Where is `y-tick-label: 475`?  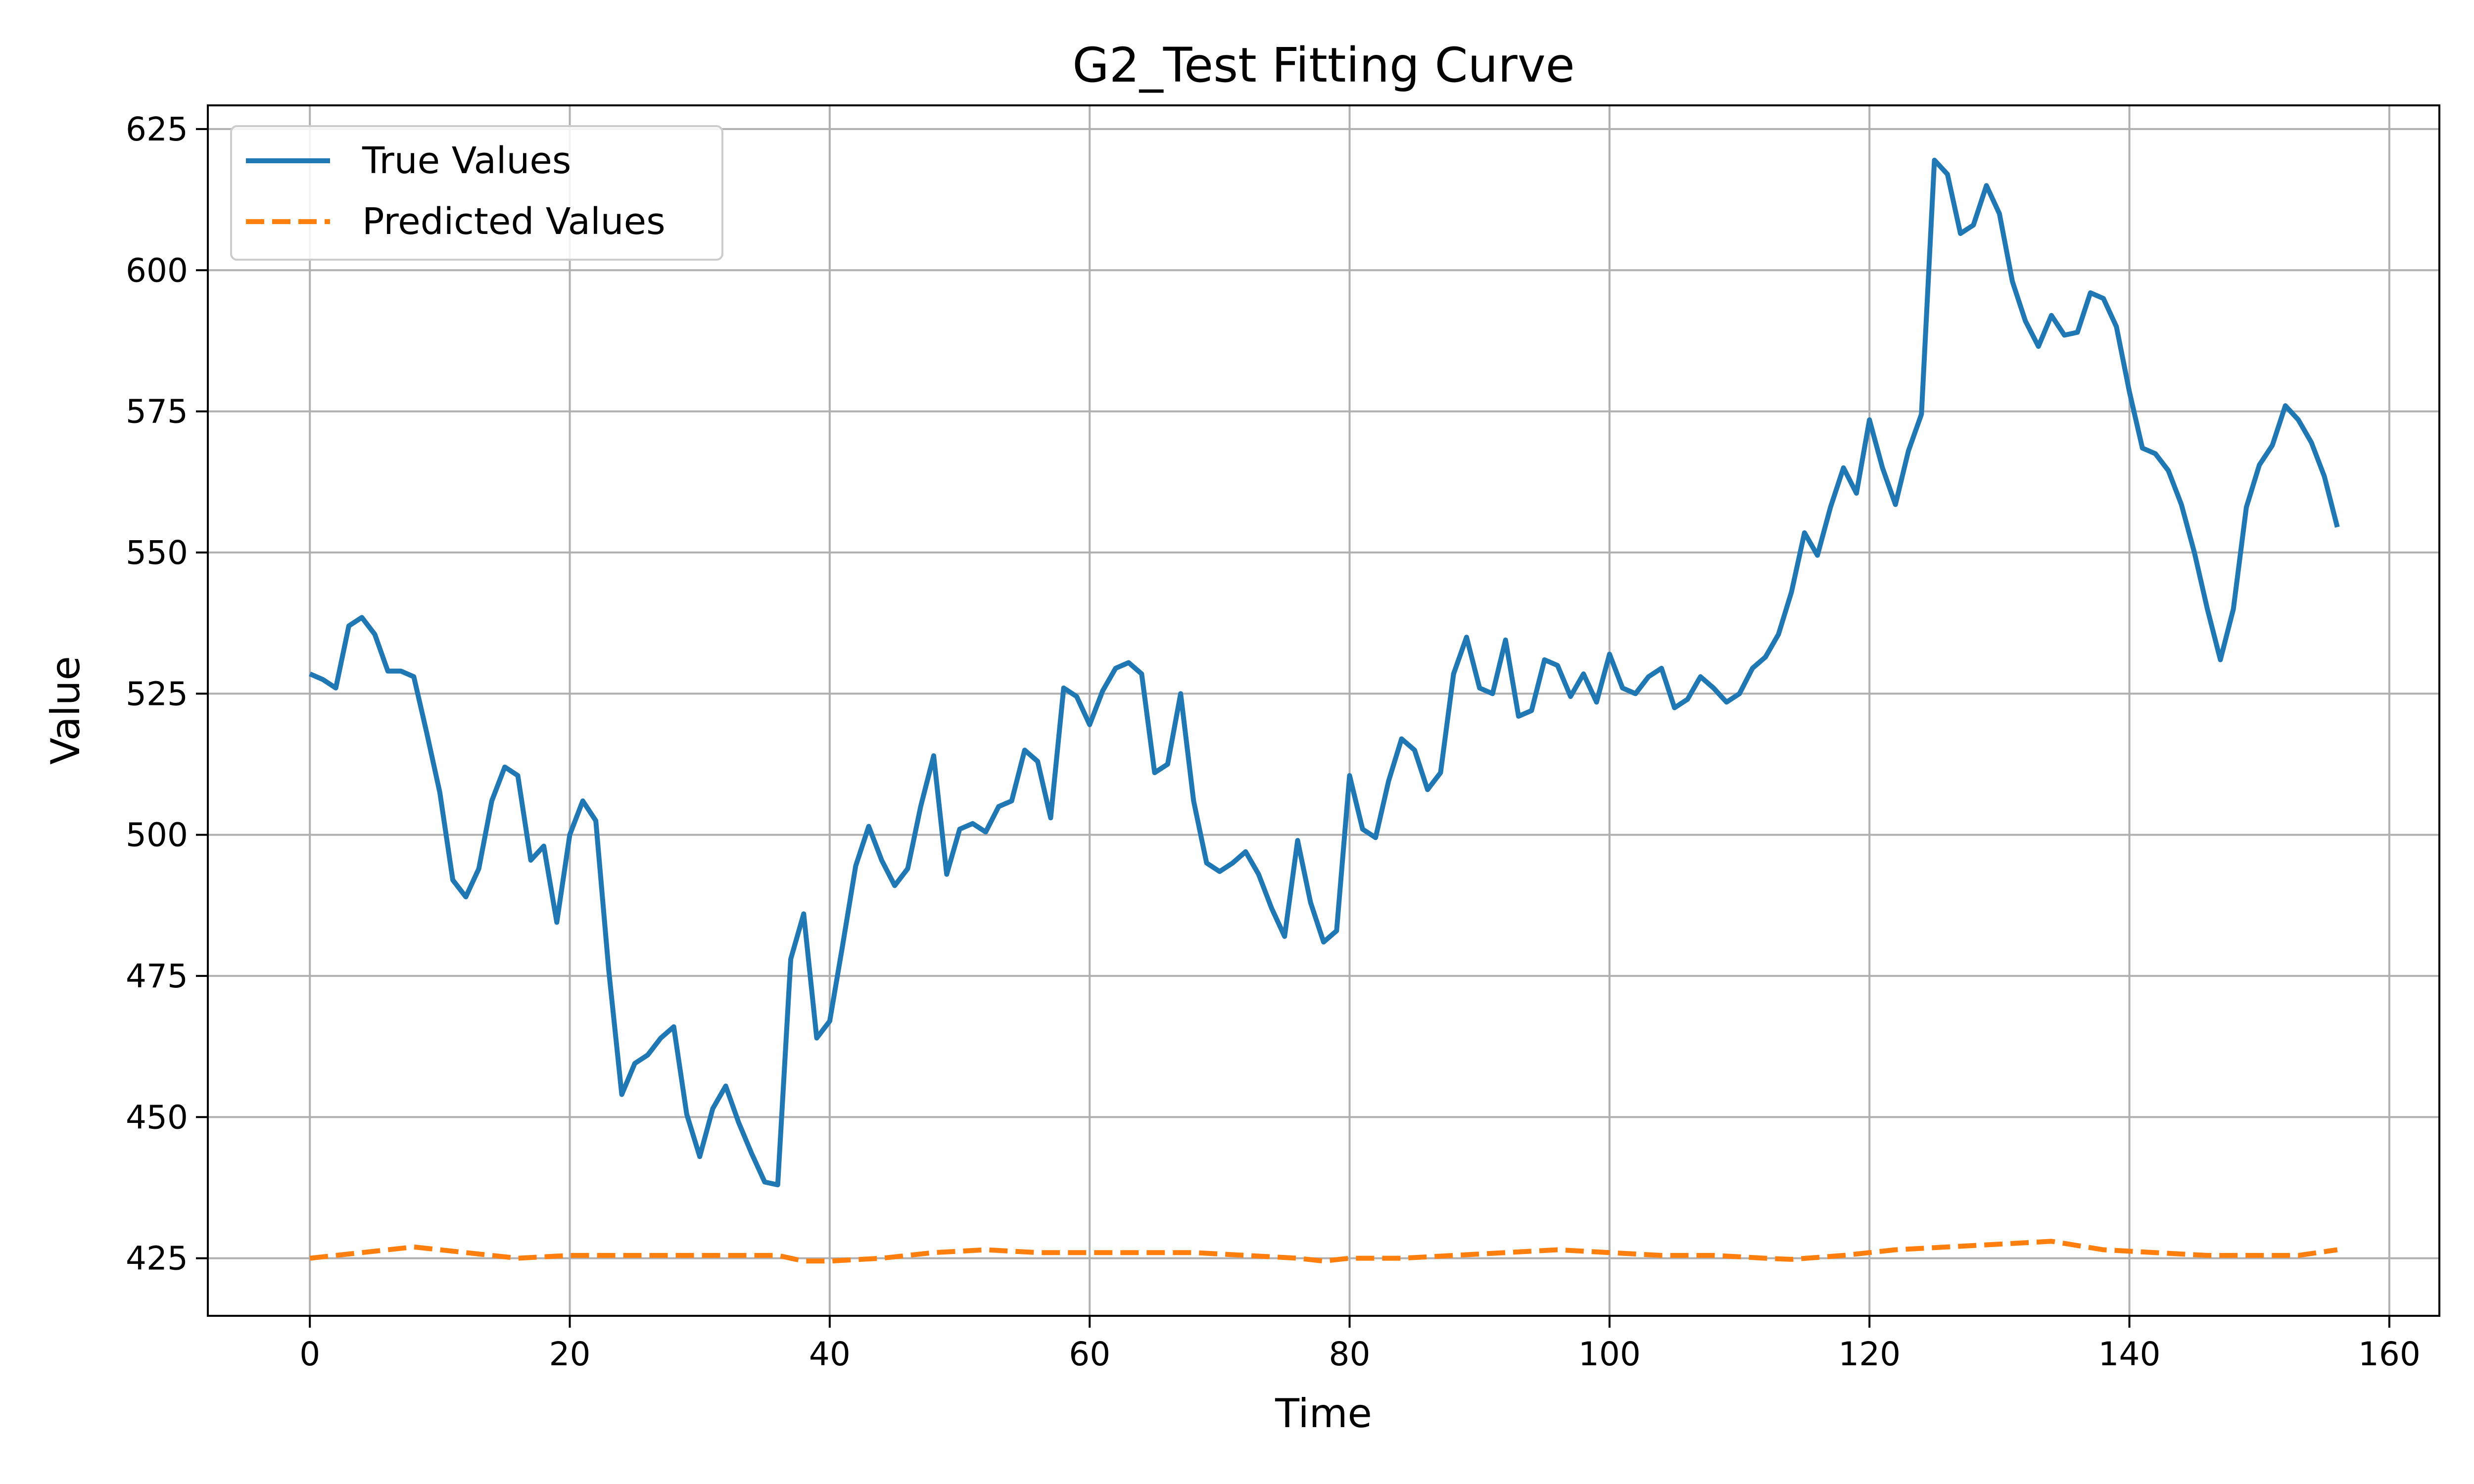 y-tick-label: 475 is located at coordinates (157, 976).